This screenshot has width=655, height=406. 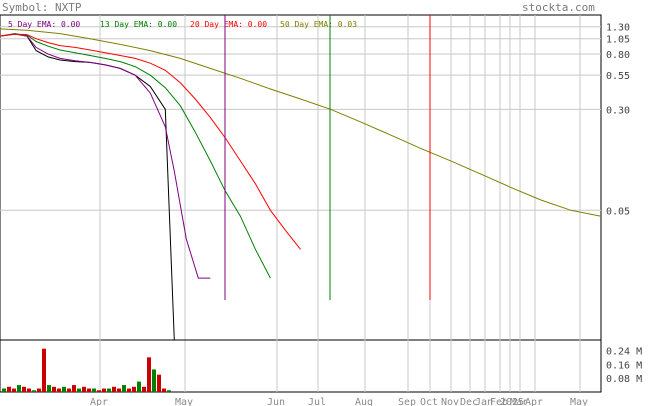 I want to click on volume-panel, so click(x=301, y=366).